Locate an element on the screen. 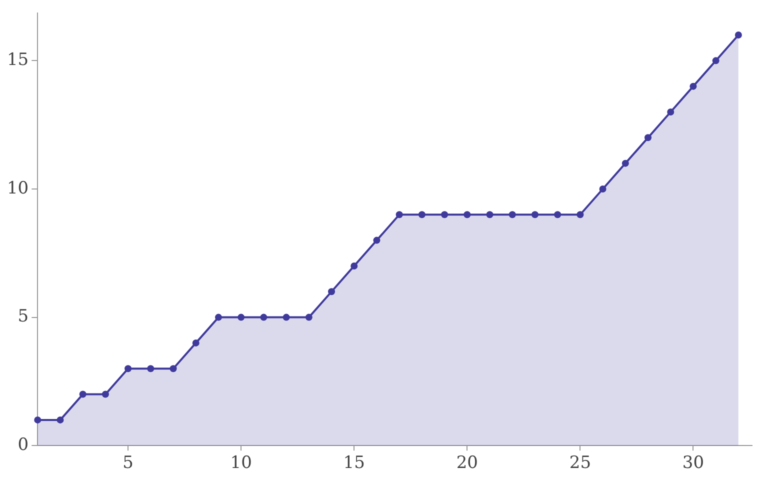 The image size is (766, 481). y-tick-label: 15 is located at coordinates (17, 60).